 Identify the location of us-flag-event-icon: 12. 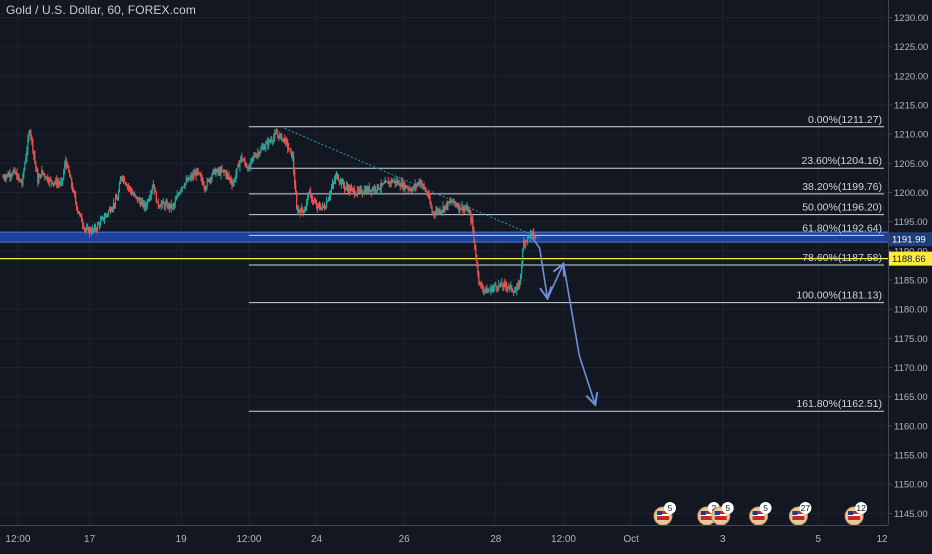
(856, 514).